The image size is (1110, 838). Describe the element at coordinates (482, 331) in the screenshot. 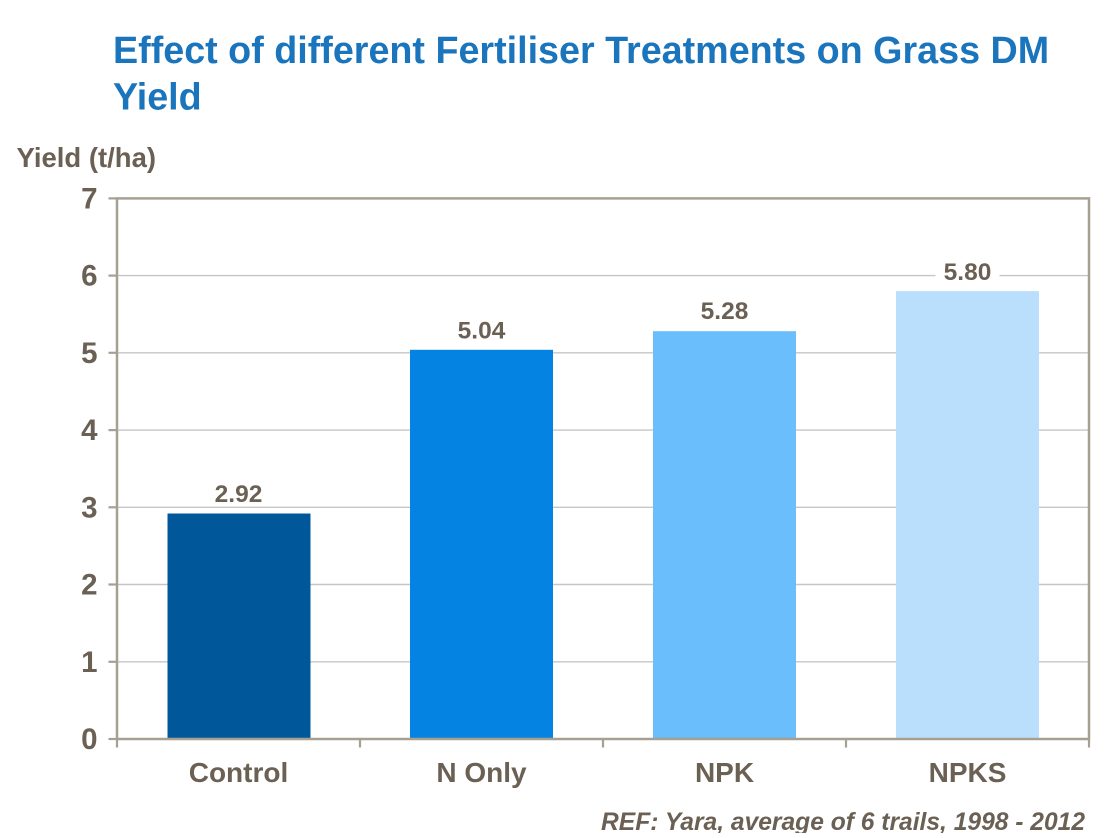

I see `svg-text: 5.04` at that location.